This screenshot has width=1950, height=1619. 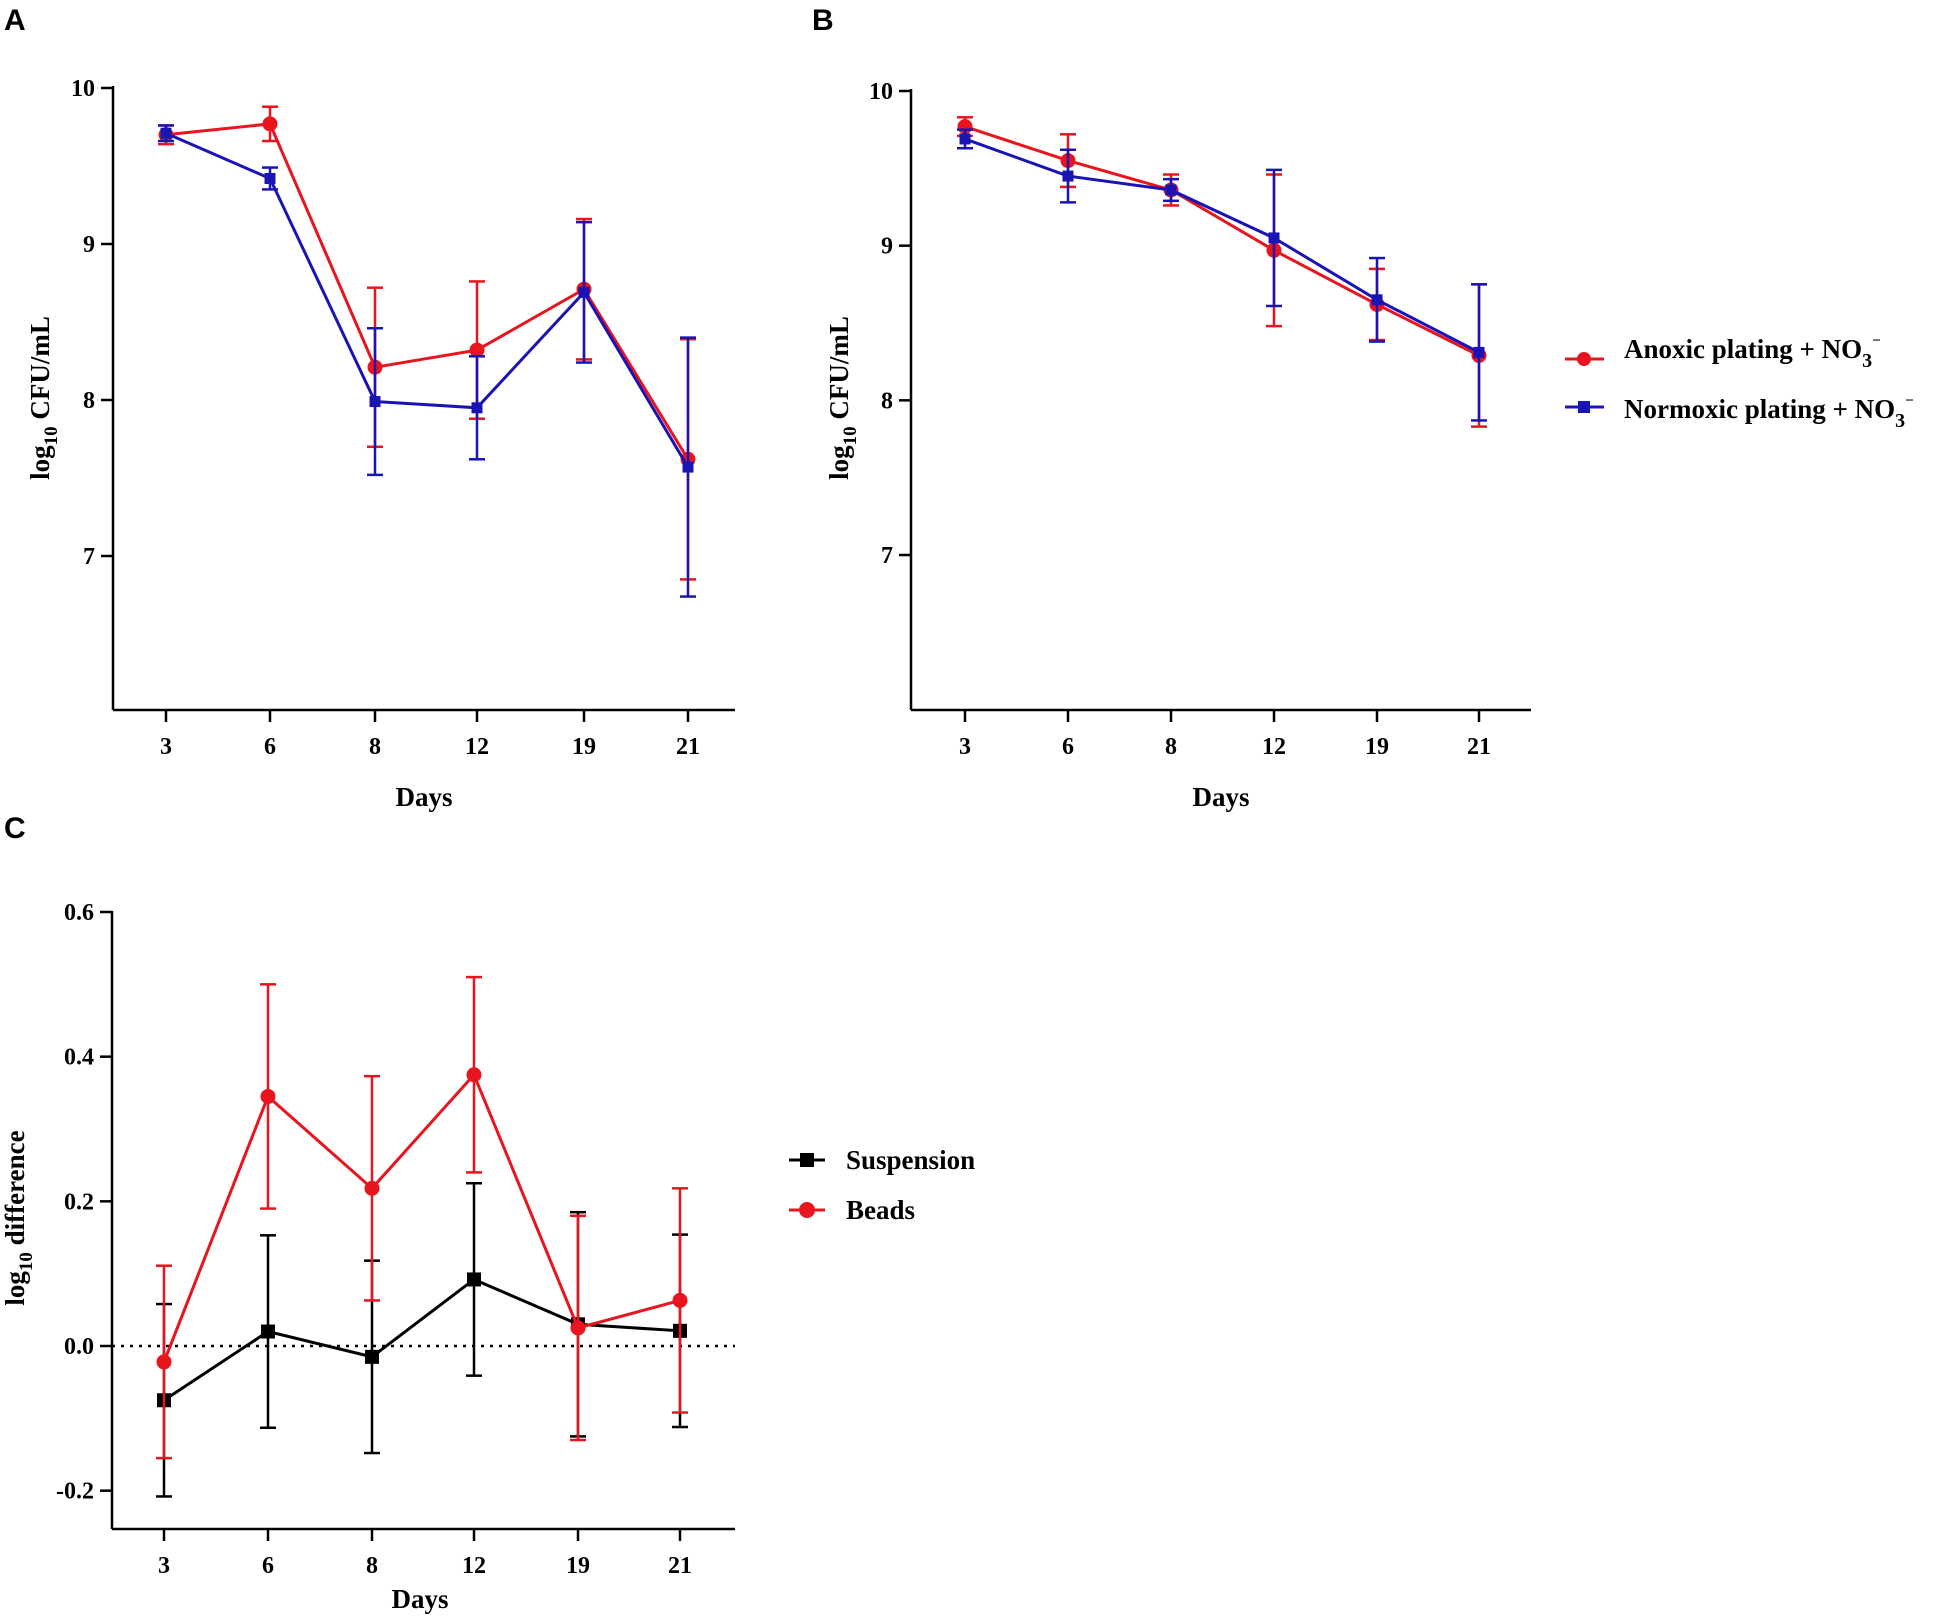 What do you see at coordinates (1867, 361) in the screenshot?
I see `legend-anoxic-sub: 3` at bounding box center [1867, 361].